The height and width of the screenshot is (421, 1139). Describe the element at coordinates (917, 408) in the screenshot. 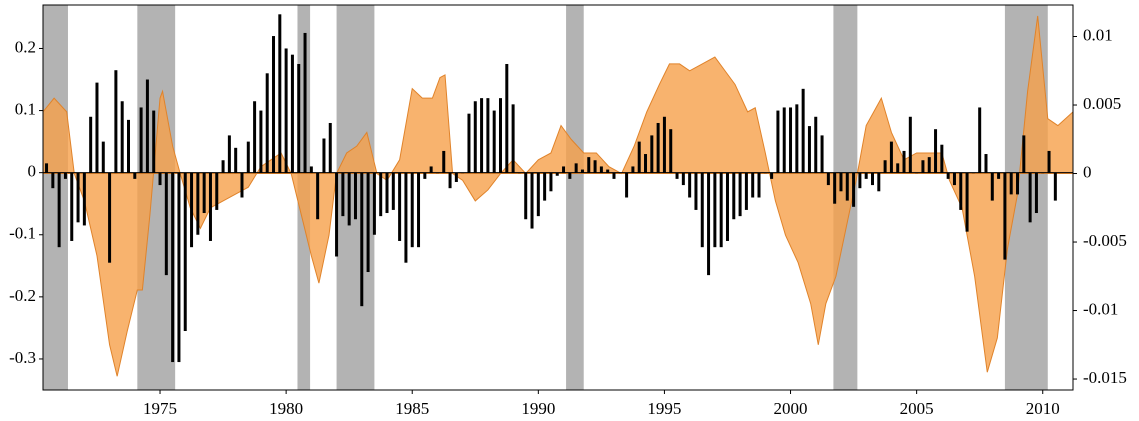

I see `x-tick-label: 2005` at that location.